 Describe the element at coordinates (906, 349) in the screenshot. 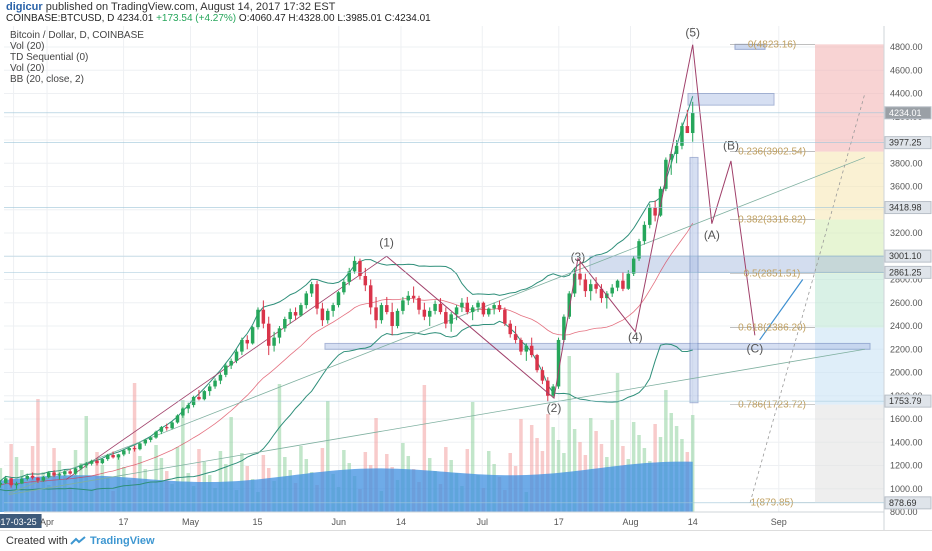

I see `y-tick-label: 2200.00` at that location.